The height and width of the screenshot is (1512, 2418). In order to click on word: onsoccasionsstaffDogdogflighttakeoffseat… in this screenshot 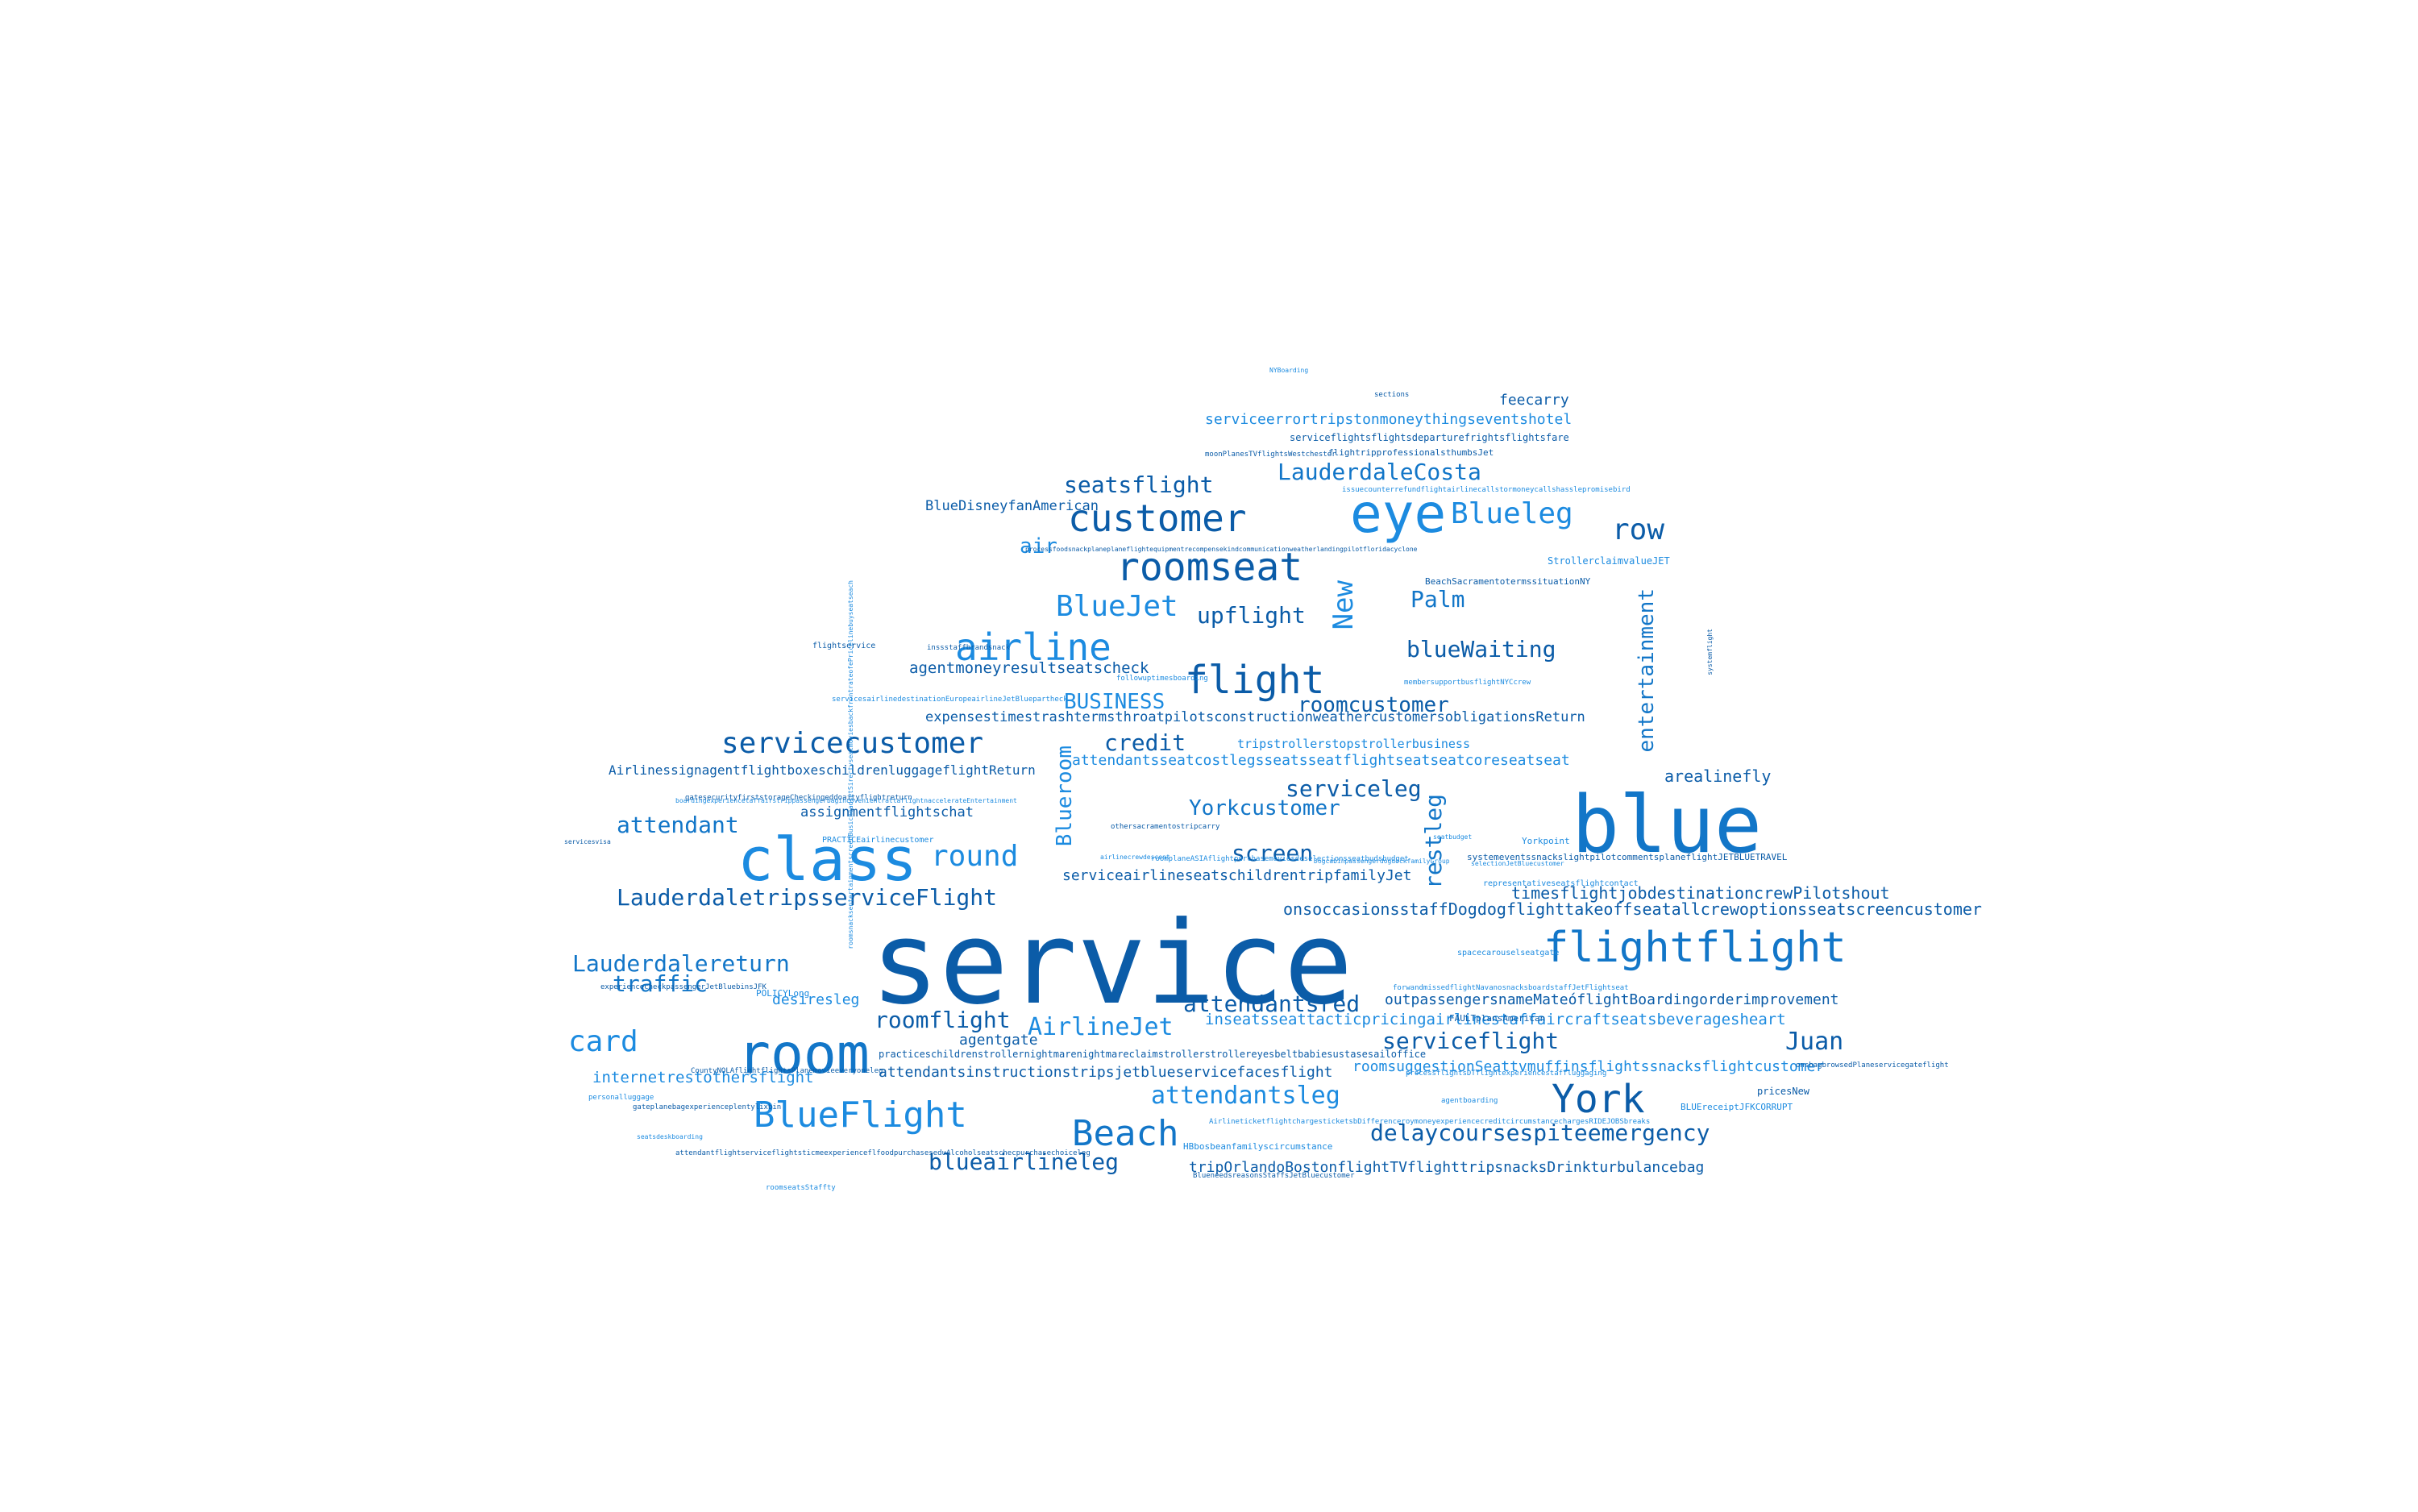, I will do `click(1632, 909)`.